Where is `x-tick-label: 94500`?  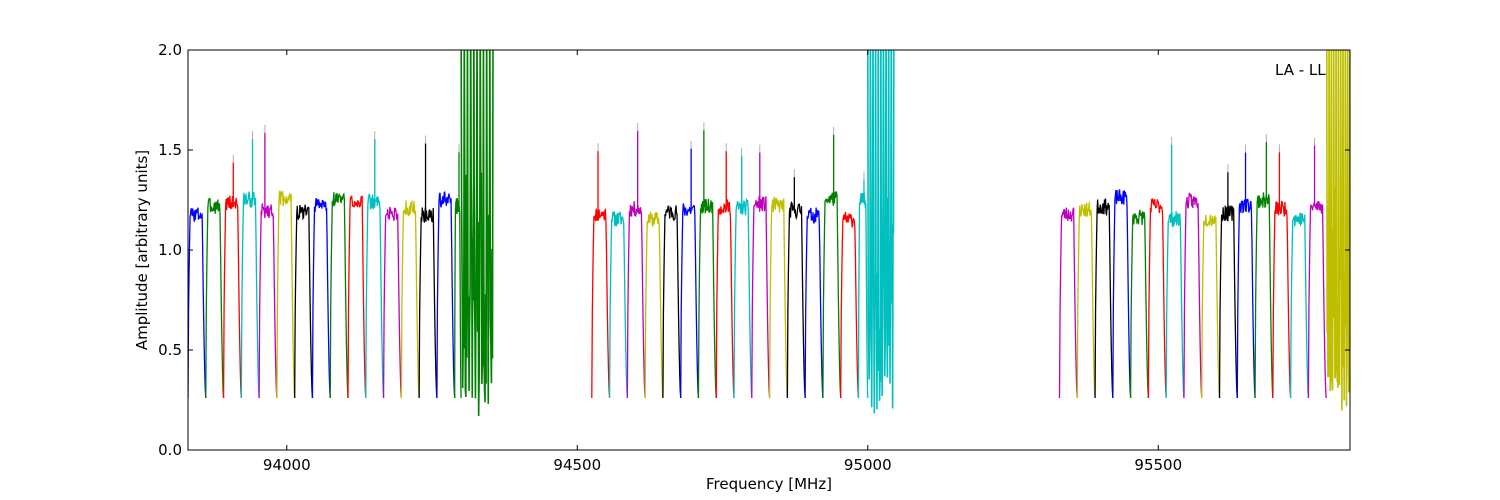 x-tick-label: 94500 is located at coordinates (577, 465).